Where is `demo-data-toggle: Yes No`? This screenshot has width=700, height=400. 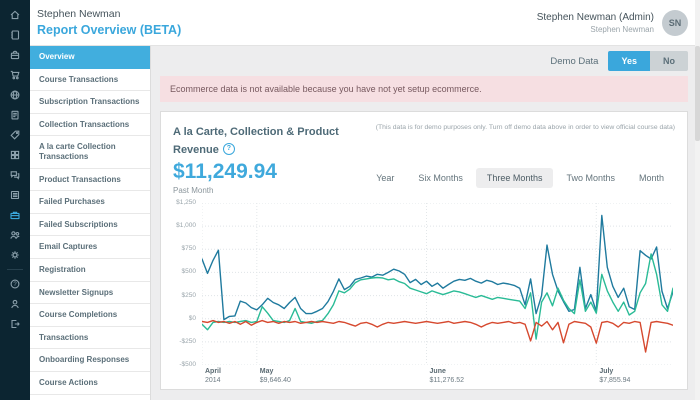
demo-data-toggle: Yes No is located at coordinates (648, 61).